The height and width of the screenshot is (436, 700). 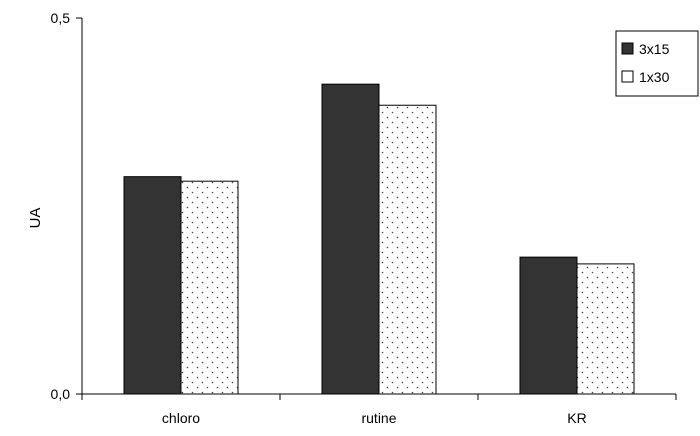 I want to click on legend-label-1x30: 1x30, so click(x=654, y=77).